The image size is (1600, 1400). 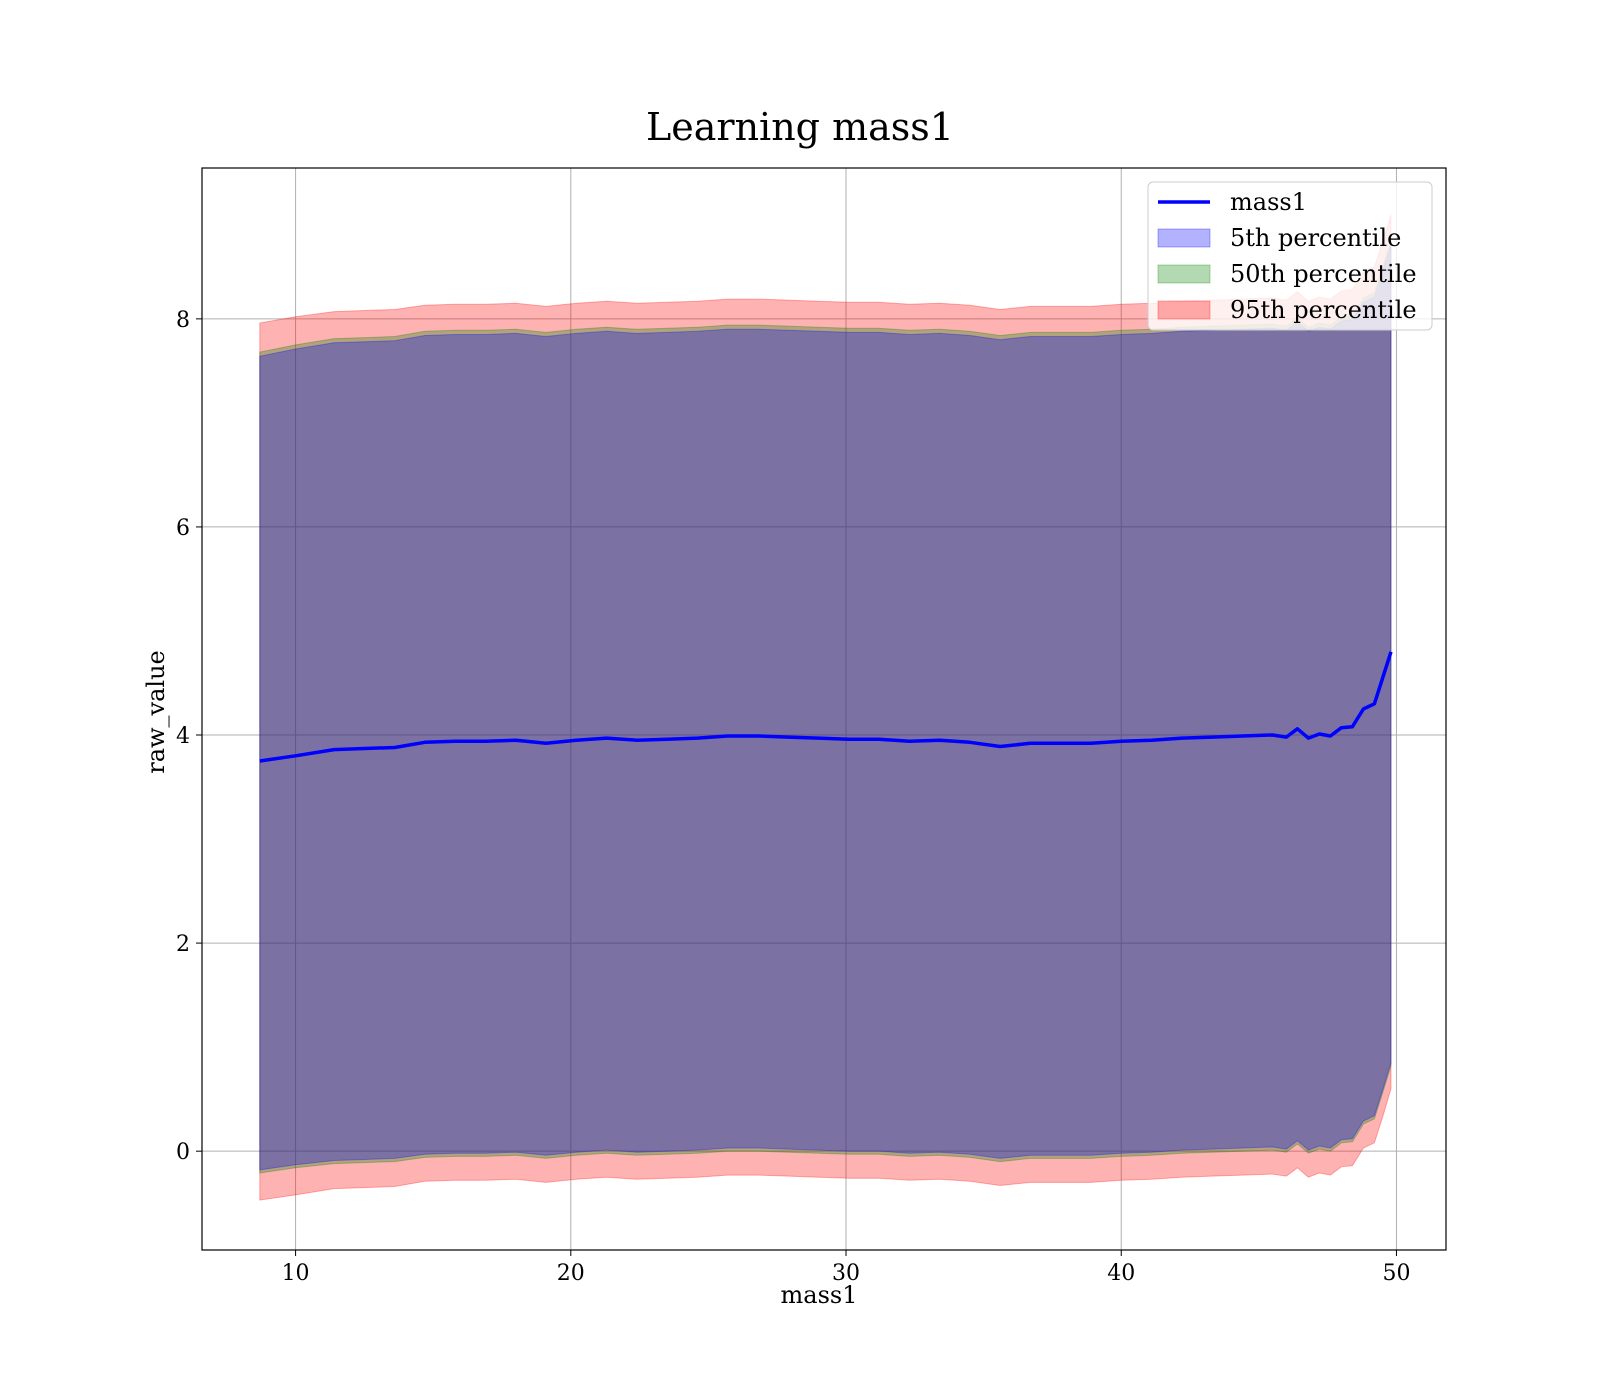 What do you see at coordinates (1121, 1273) in the screenshot?
I see `x-tick-label: 40` at bounding box center [1121, 1273].